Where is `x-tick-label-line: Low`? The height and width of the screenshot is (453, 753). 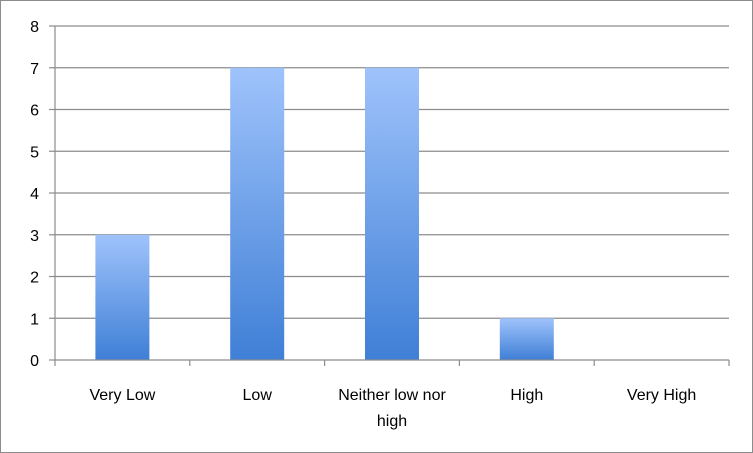
x-tick-label-line: Low is located at coordinates (258, 395).